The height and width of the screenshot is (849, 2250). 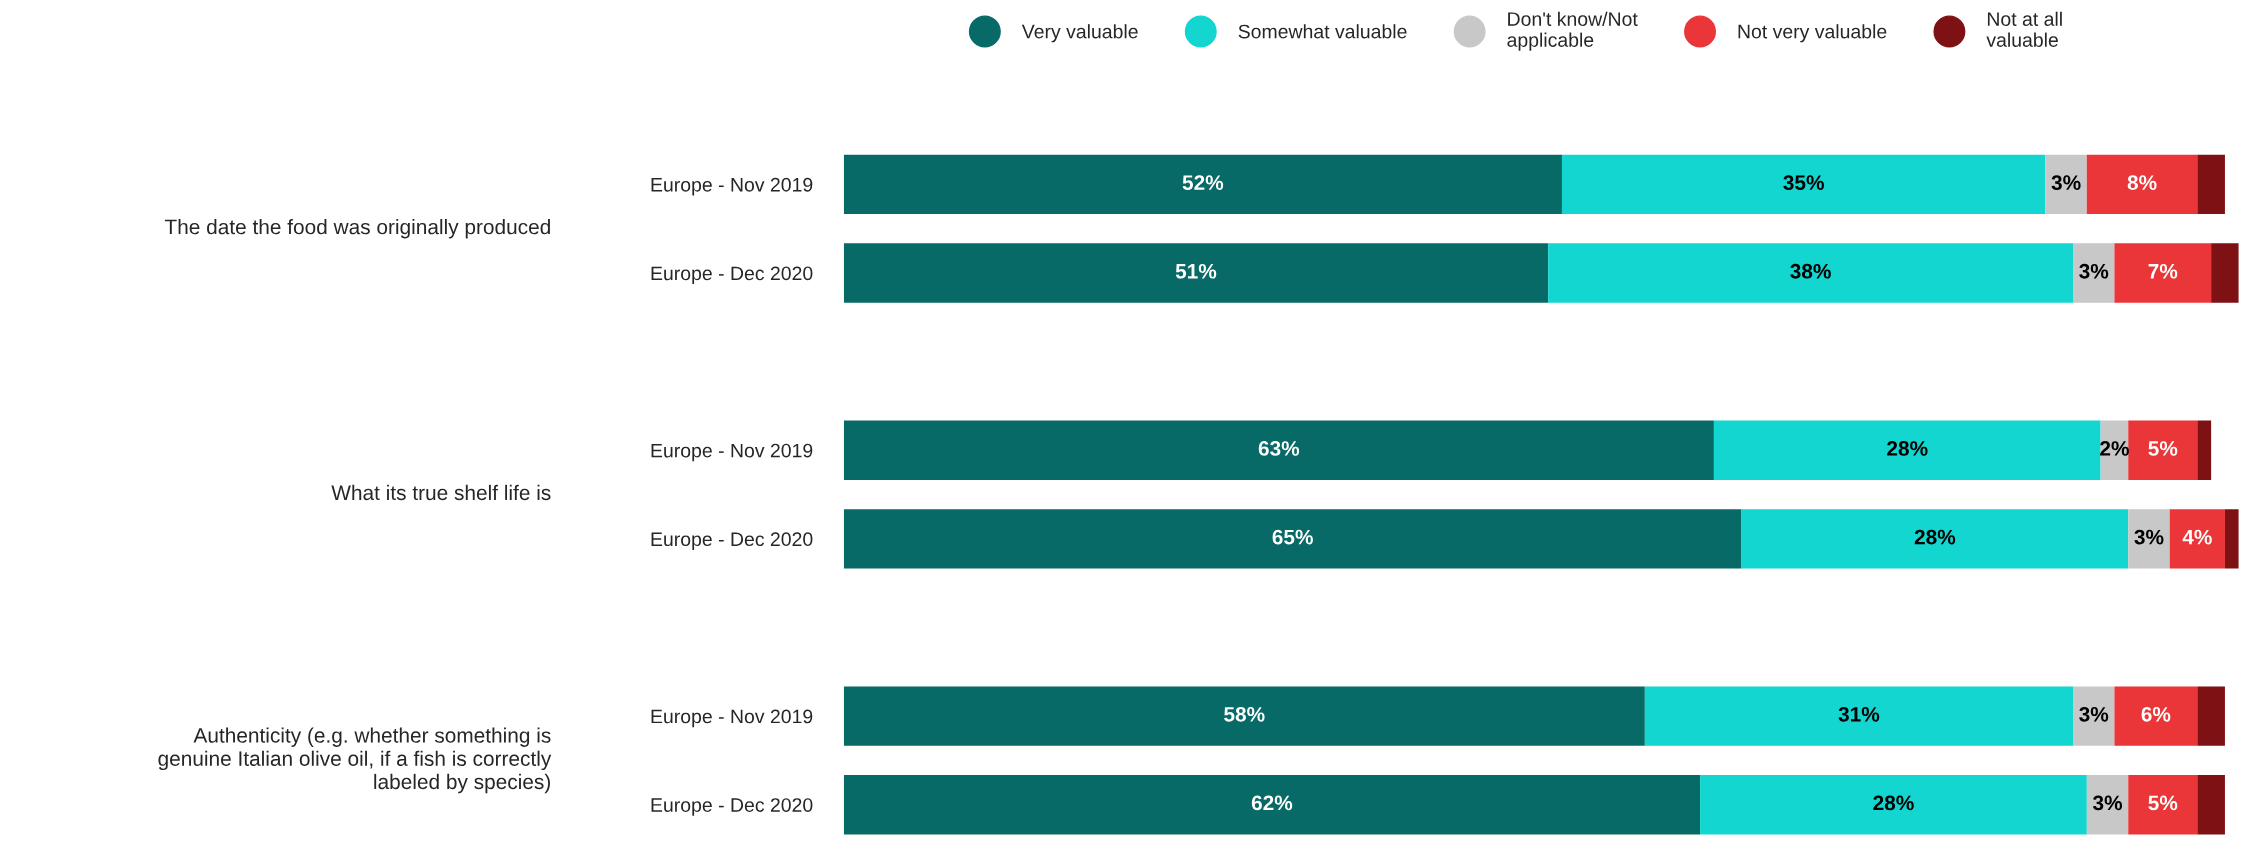 What do you see at coordinates (355, 760) in the screenshot?
I see `text: Authenticity (e.g. whether something is genuine Italian olive oil, if a fish is correctly labeled by species)` at bounding box center [355, 760].